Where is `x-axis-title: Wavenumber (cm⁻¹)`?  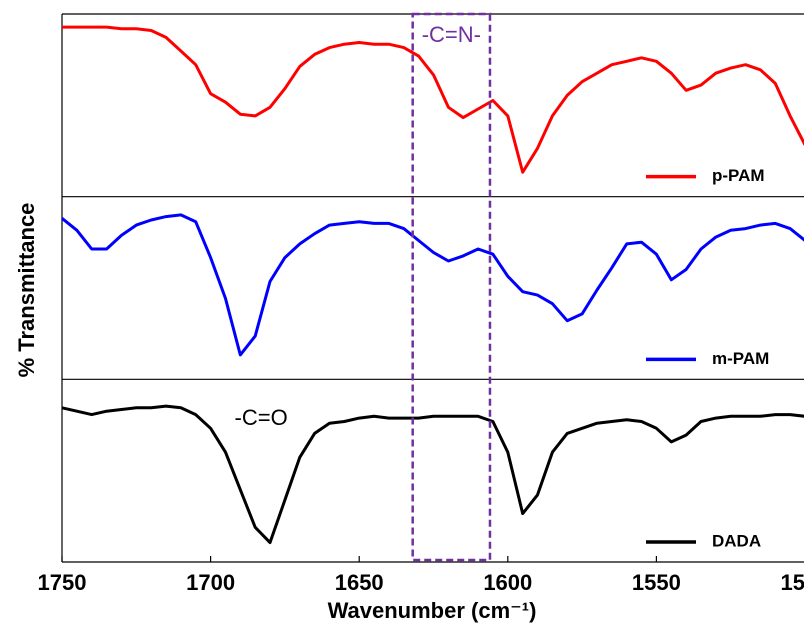 x-axis-title: Wavenumber (cm⁻¹) is located at coordinates (432, 610).